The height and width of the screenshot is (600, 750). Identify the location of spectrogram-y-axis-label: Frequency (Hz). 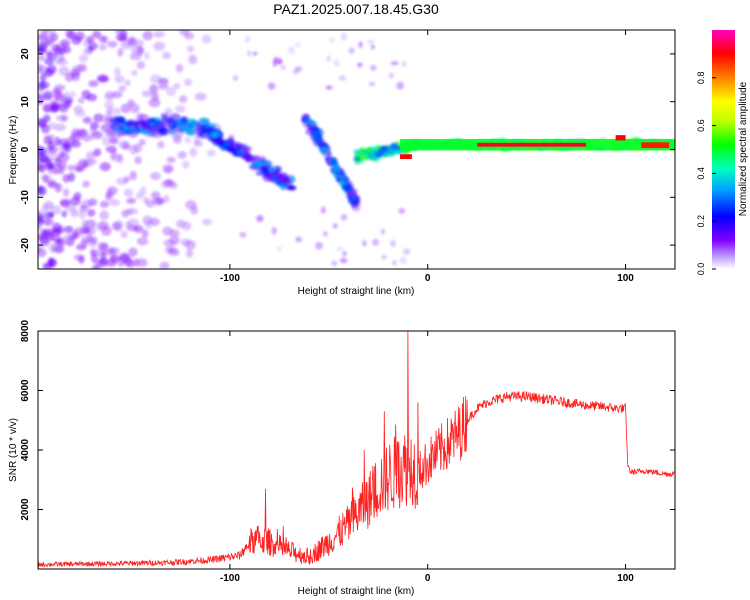
(13, 150).